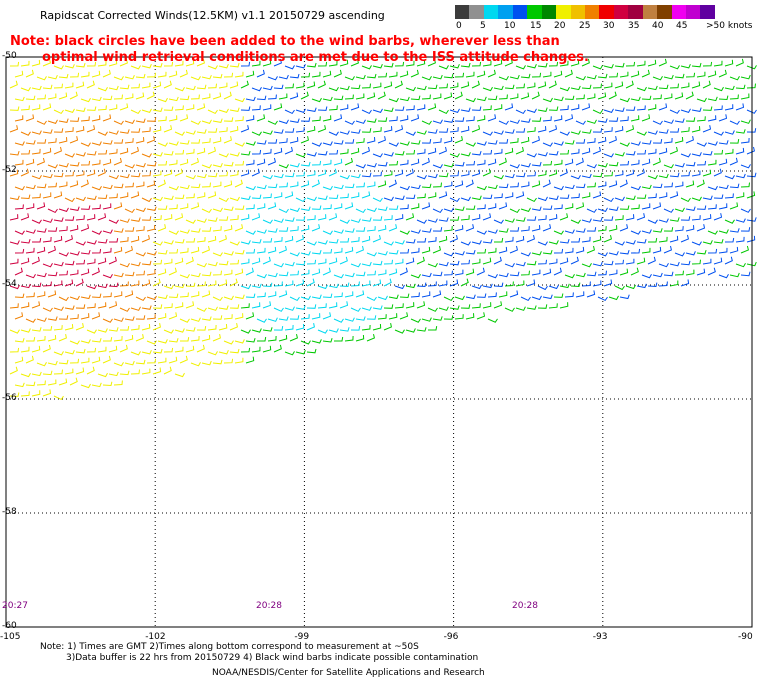  What do you see at coordinates (9, 56) in the screenshot?
I see `lat-label: -50` at bounding box center [9, 56].